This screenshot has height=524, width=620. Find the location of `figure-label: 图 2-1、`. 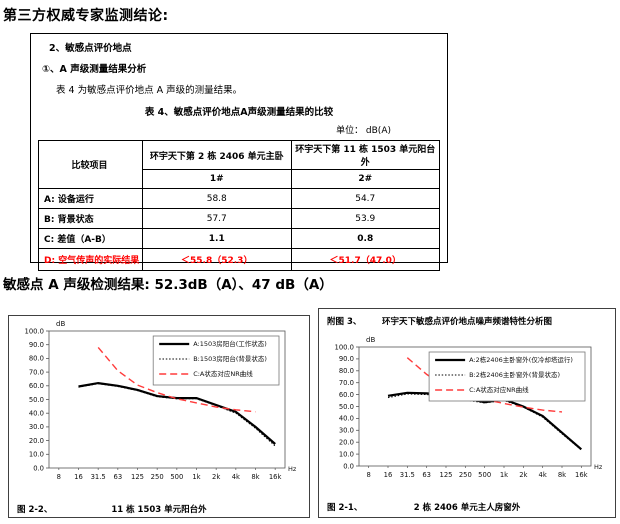

figure-label: 图 2-1、 is located at coordinates (345, 508).